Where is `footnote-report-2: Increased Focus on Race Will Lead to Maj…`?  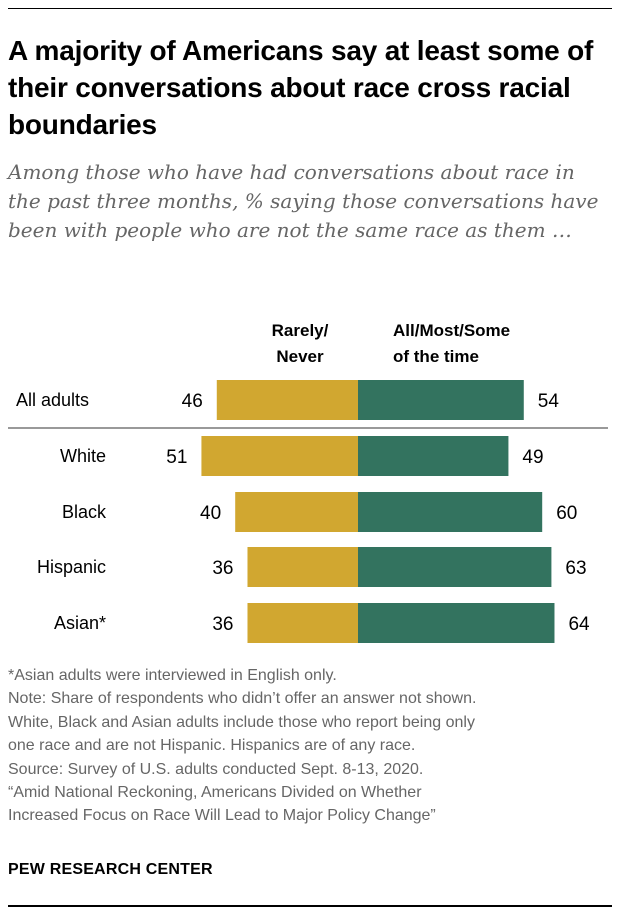
footnote-report-2: Increased Focus on Race Will Lead to Maj… is located at coordinates (222, 816).